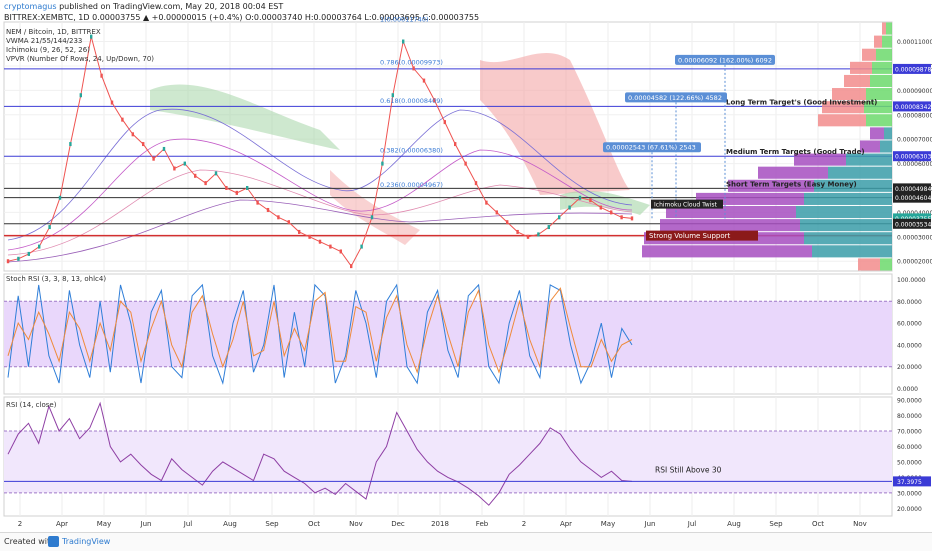  What do you see at coordinates (411, 101) in the screenshot?
I see `fib-label: 0.618(0.00008409)` at bounding box center [411, 101].